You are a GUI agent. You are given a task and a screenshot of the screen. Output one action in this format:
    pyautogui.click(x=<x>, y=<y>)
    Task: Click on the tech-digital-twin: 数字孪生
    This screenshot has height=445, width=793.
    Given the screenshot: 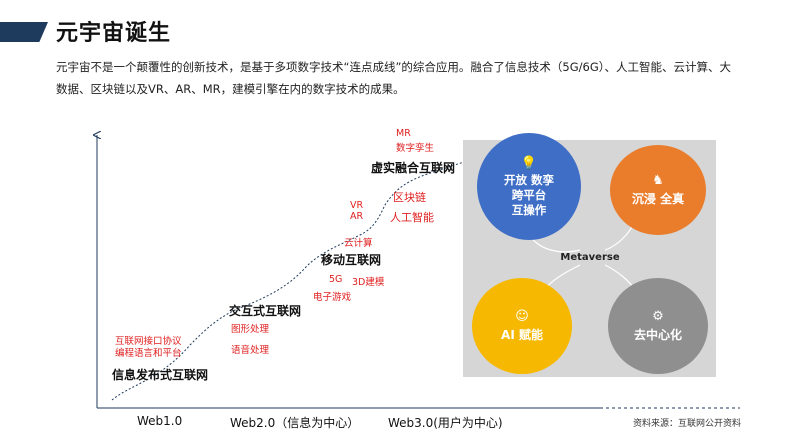 What is the action you would take?
    pyautogui.click(x=415, y=148)
    